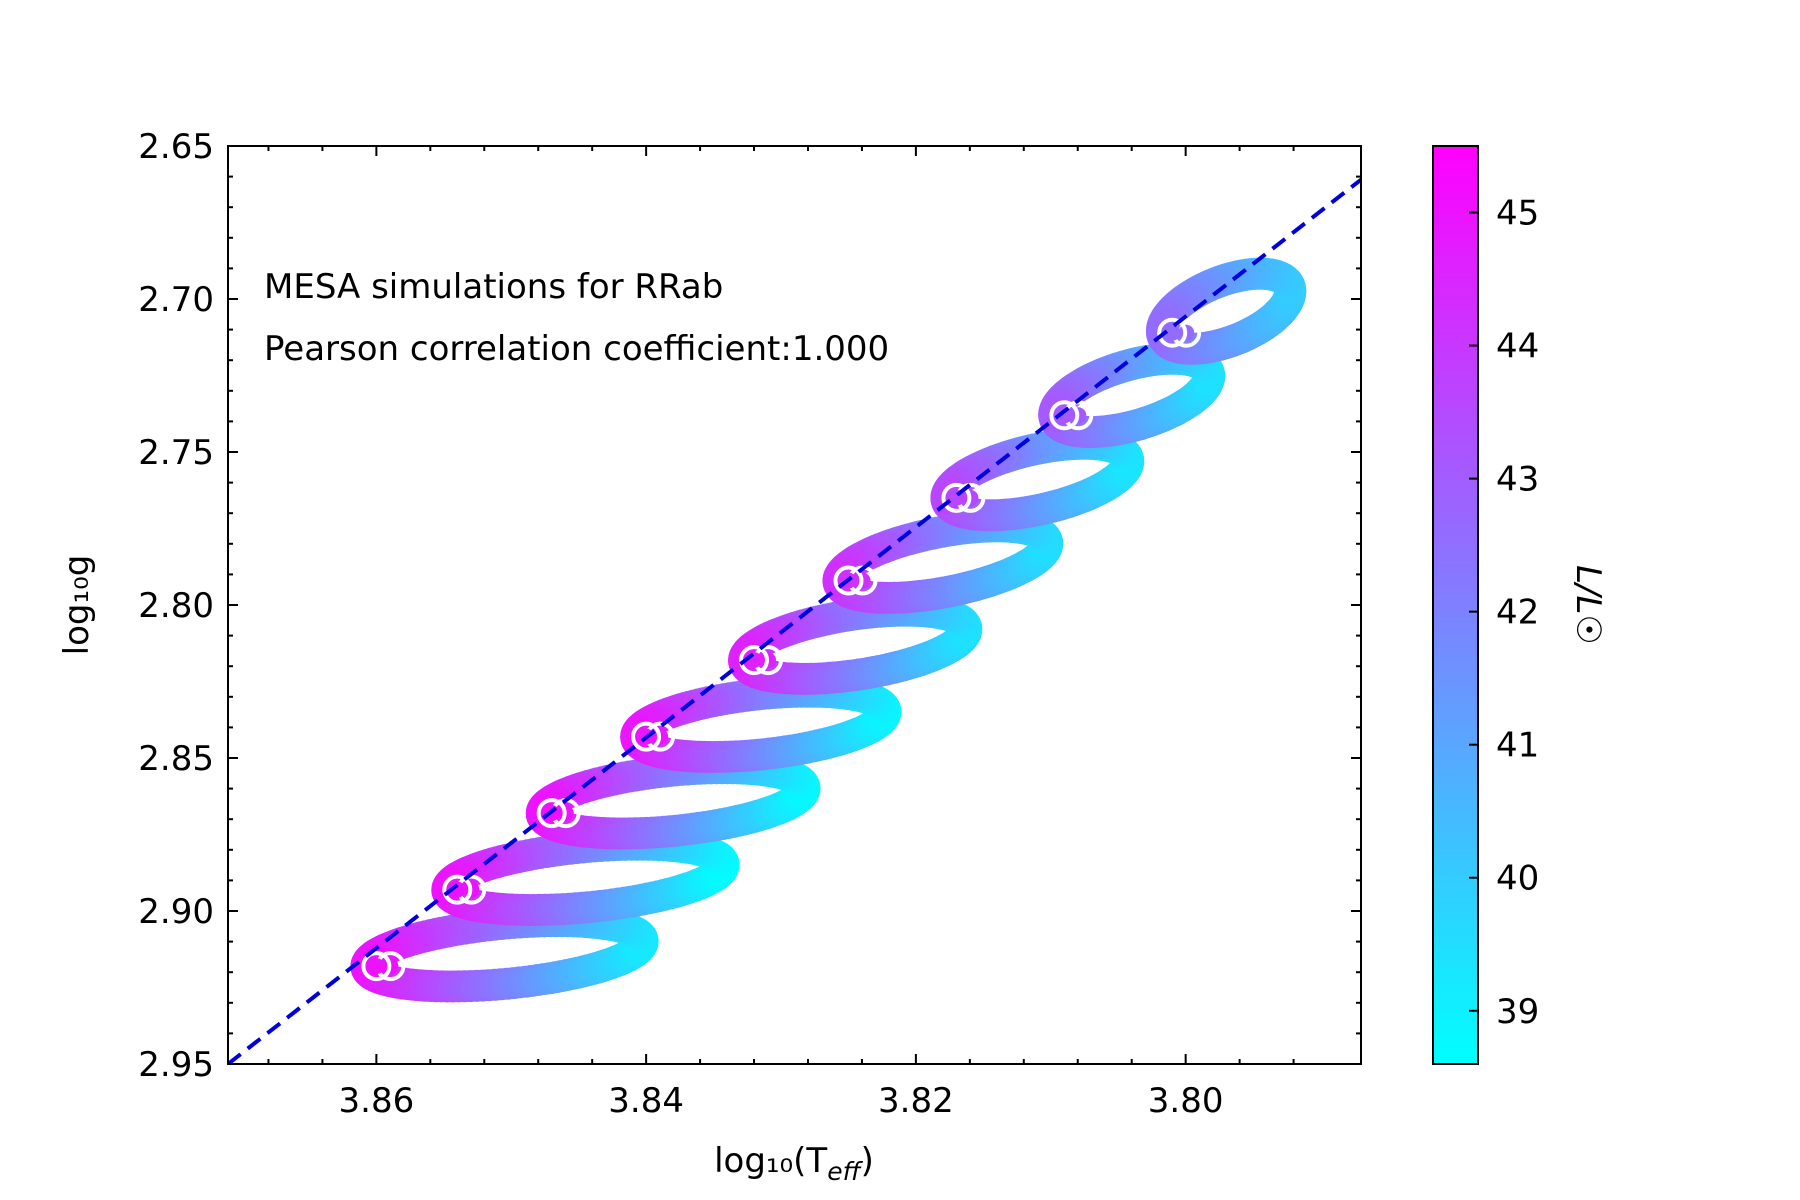  What do you see at coordinates (176, 453) in the screenshot?
I see `y-tick-label: 2.75` at bounding box center [176, 453].